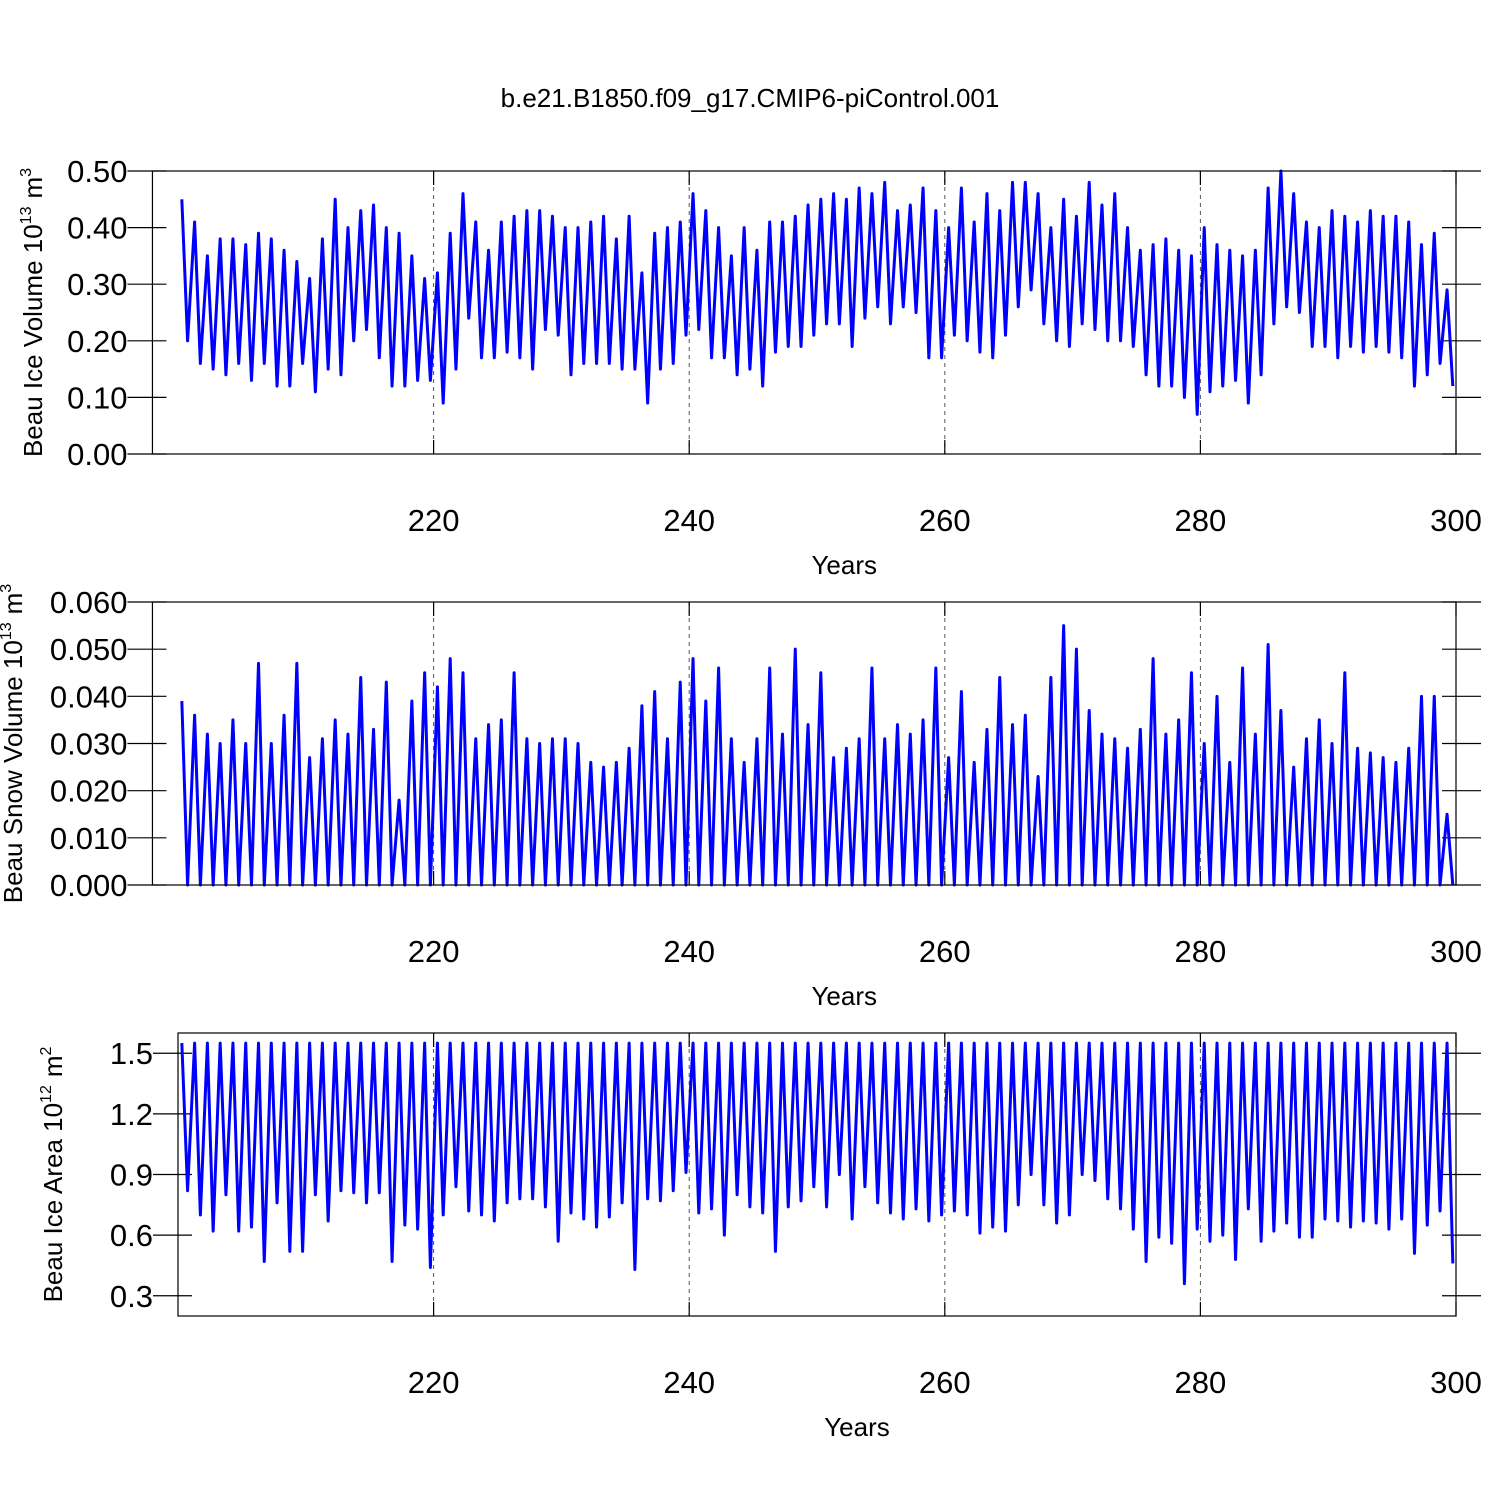 This screenshot has height=1505, width=1500. I want to click on y-tick-label: 0.020, so click(89, 791).